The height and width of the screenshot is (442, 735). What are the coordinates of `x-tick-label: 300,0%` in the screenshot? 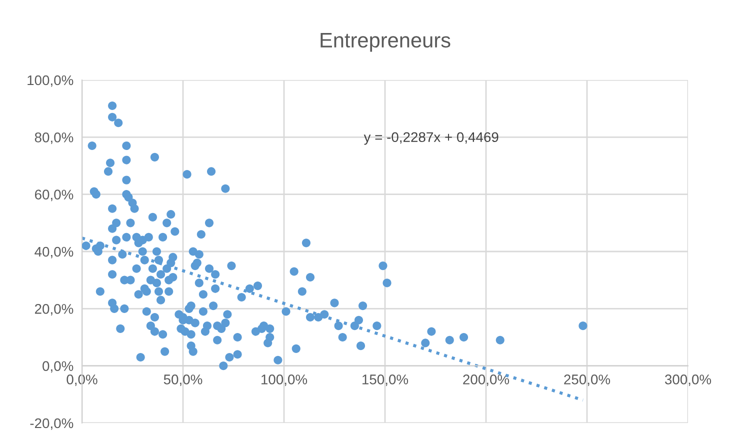 It's located at (688, 380).